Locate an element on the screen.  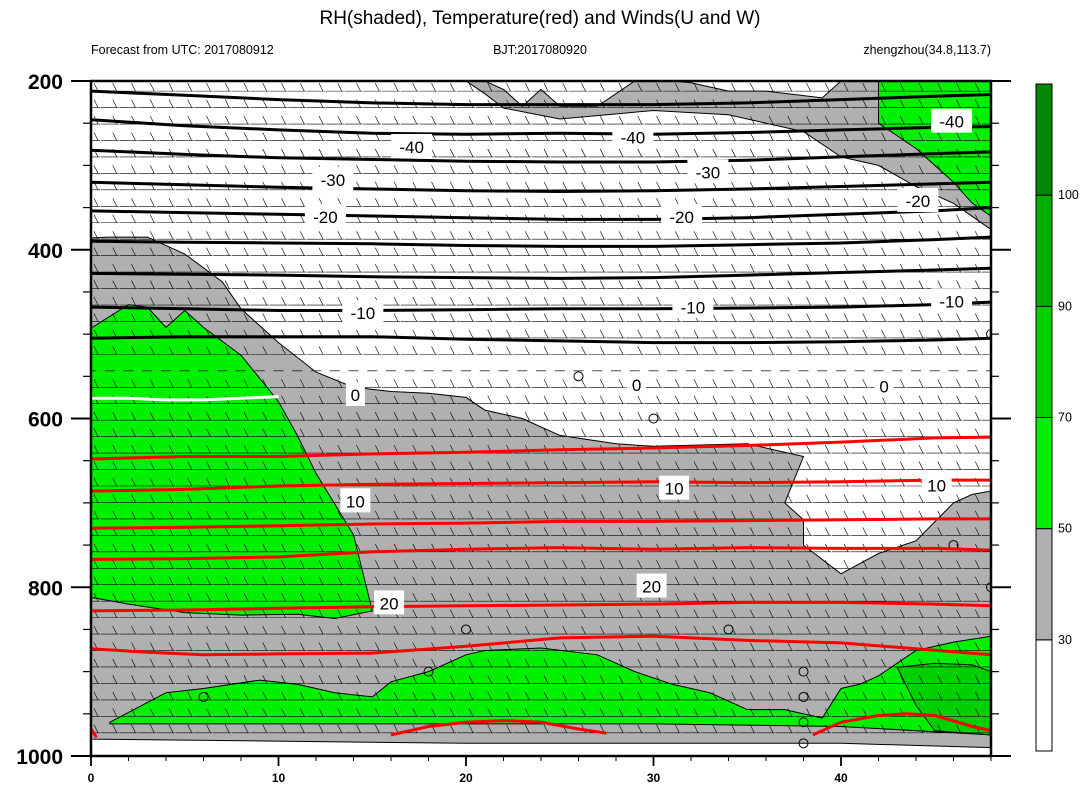
contour-label-box is located at coordinates (389, 602).